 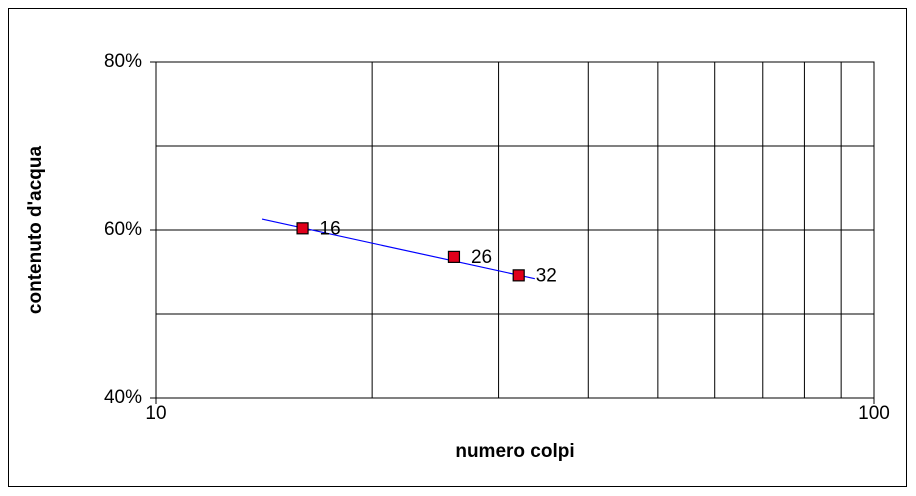 What do you see at coordinates (155, 413) in the screenshot?
I see `x-tick-label: 10` at bounding box center [155, 413].